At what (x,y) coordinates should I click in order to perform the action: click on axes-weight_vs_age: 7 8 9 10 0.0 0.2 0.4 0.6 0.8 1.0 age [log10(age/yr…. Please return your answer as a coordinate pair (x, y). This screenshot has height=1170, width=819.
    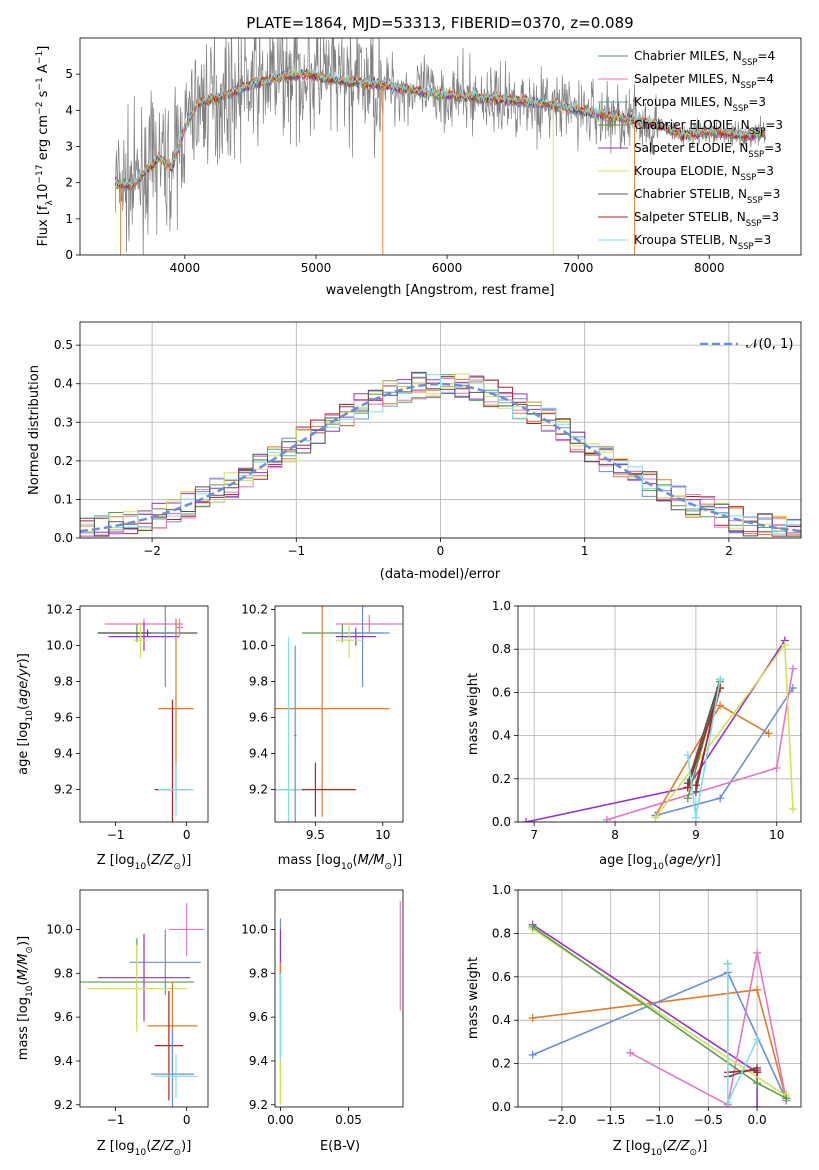
    Looking at the image, I should click on (634, 735).